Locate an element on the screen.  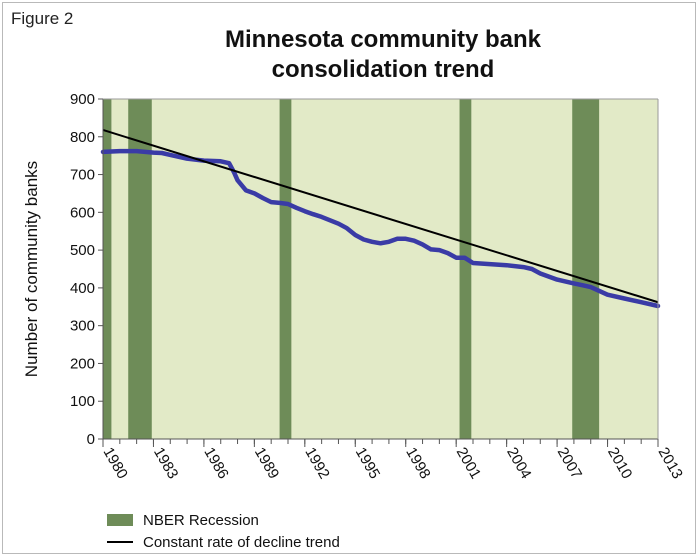
legend-item-trend: Constant rate of decline trend is located at coordinates (223, 542).